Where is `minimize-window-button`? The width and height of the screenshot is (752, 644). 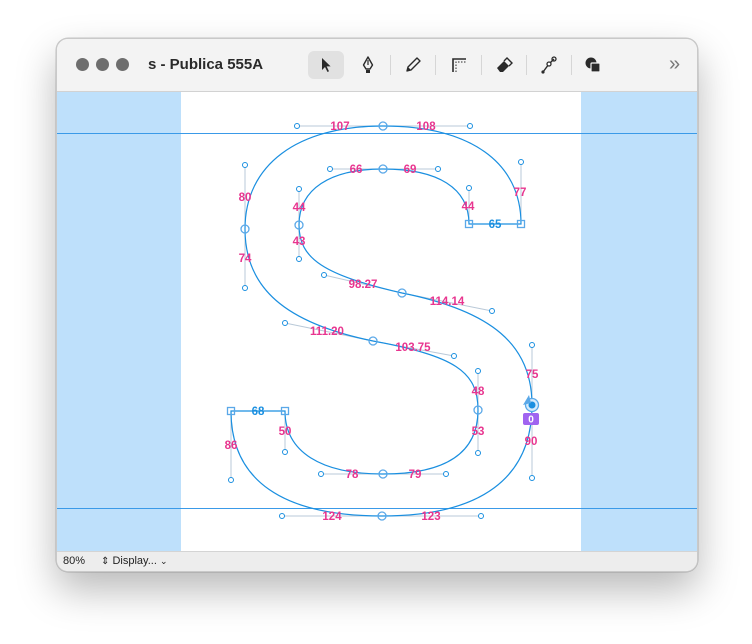
minimize-window-button is located at coordinates (102, 64).